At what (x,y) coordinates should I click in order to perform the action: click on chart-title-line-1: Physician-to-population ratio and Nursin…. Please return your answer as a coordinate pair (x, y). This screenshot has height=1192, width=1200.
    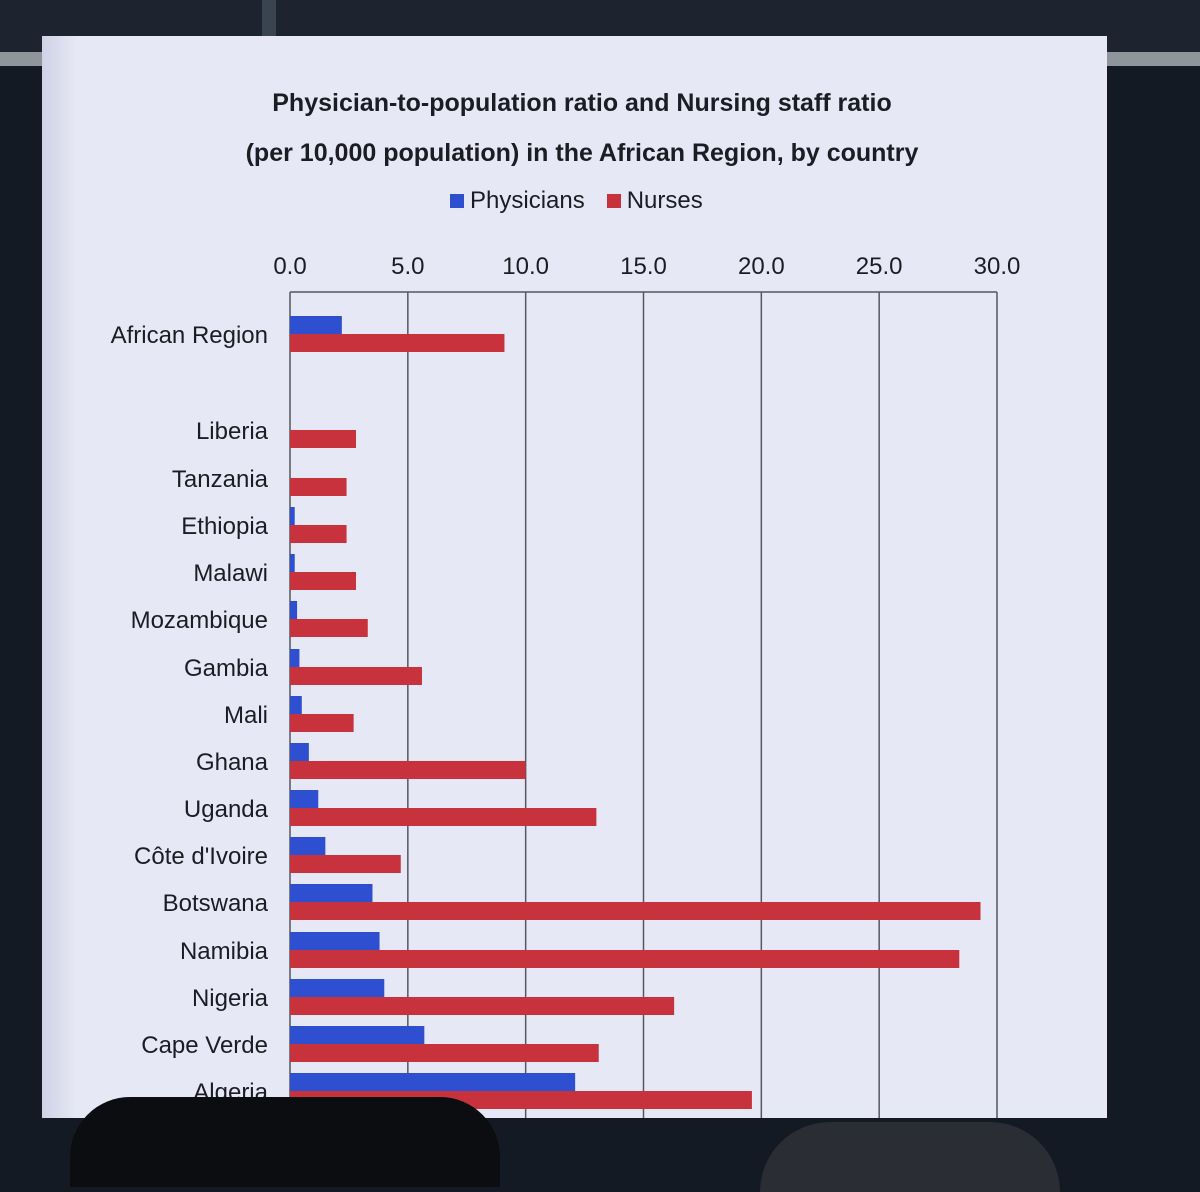
    Looking at the image, I should click on (582, 103).